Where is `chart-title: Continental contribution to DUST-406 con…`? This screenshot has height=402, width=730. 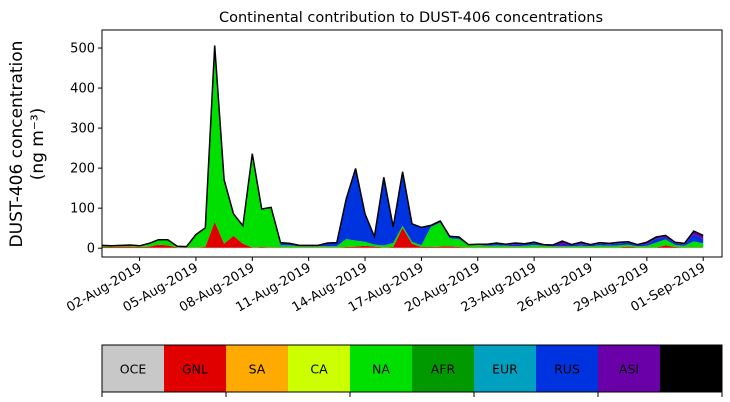
chart-title: Continental contribution to DUST-406 con… is located at coordinates (411, 18).